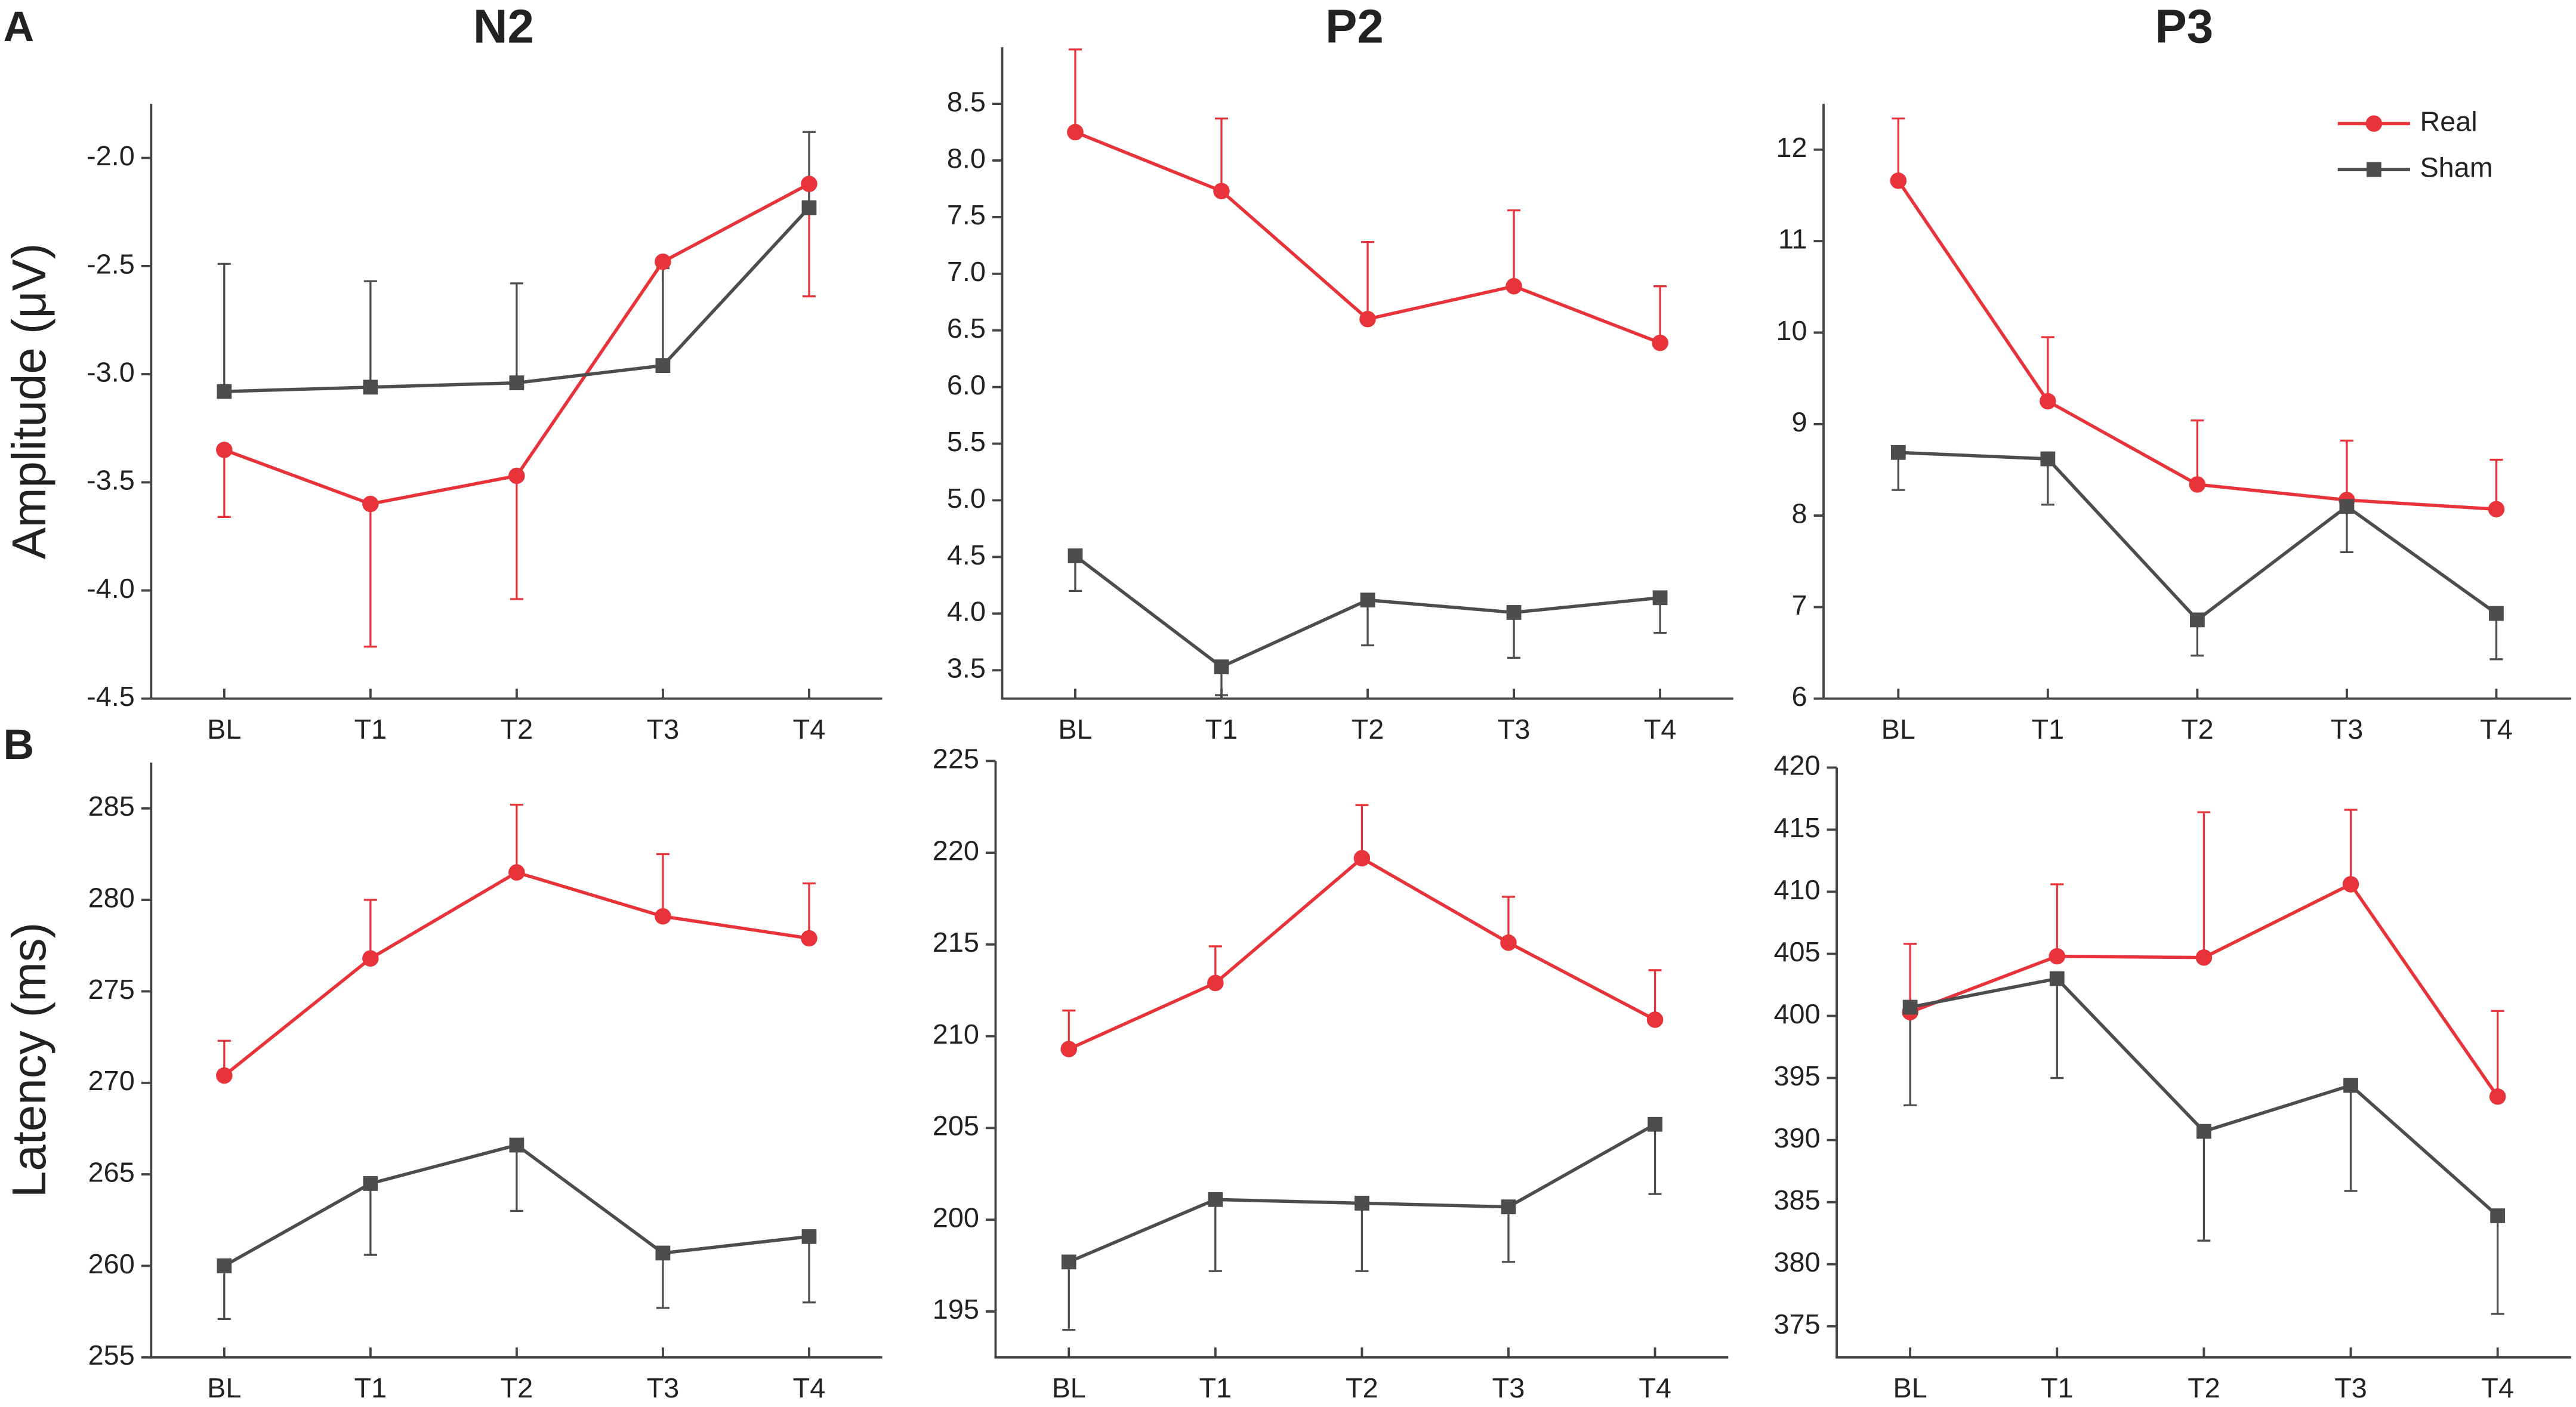 The height and width of the screenshot is (1407, 2576). What do you see at coordinates (967, 271) in the screenshot?
I see `y-tick-label: 7.0` at bounding box center [967, 271].